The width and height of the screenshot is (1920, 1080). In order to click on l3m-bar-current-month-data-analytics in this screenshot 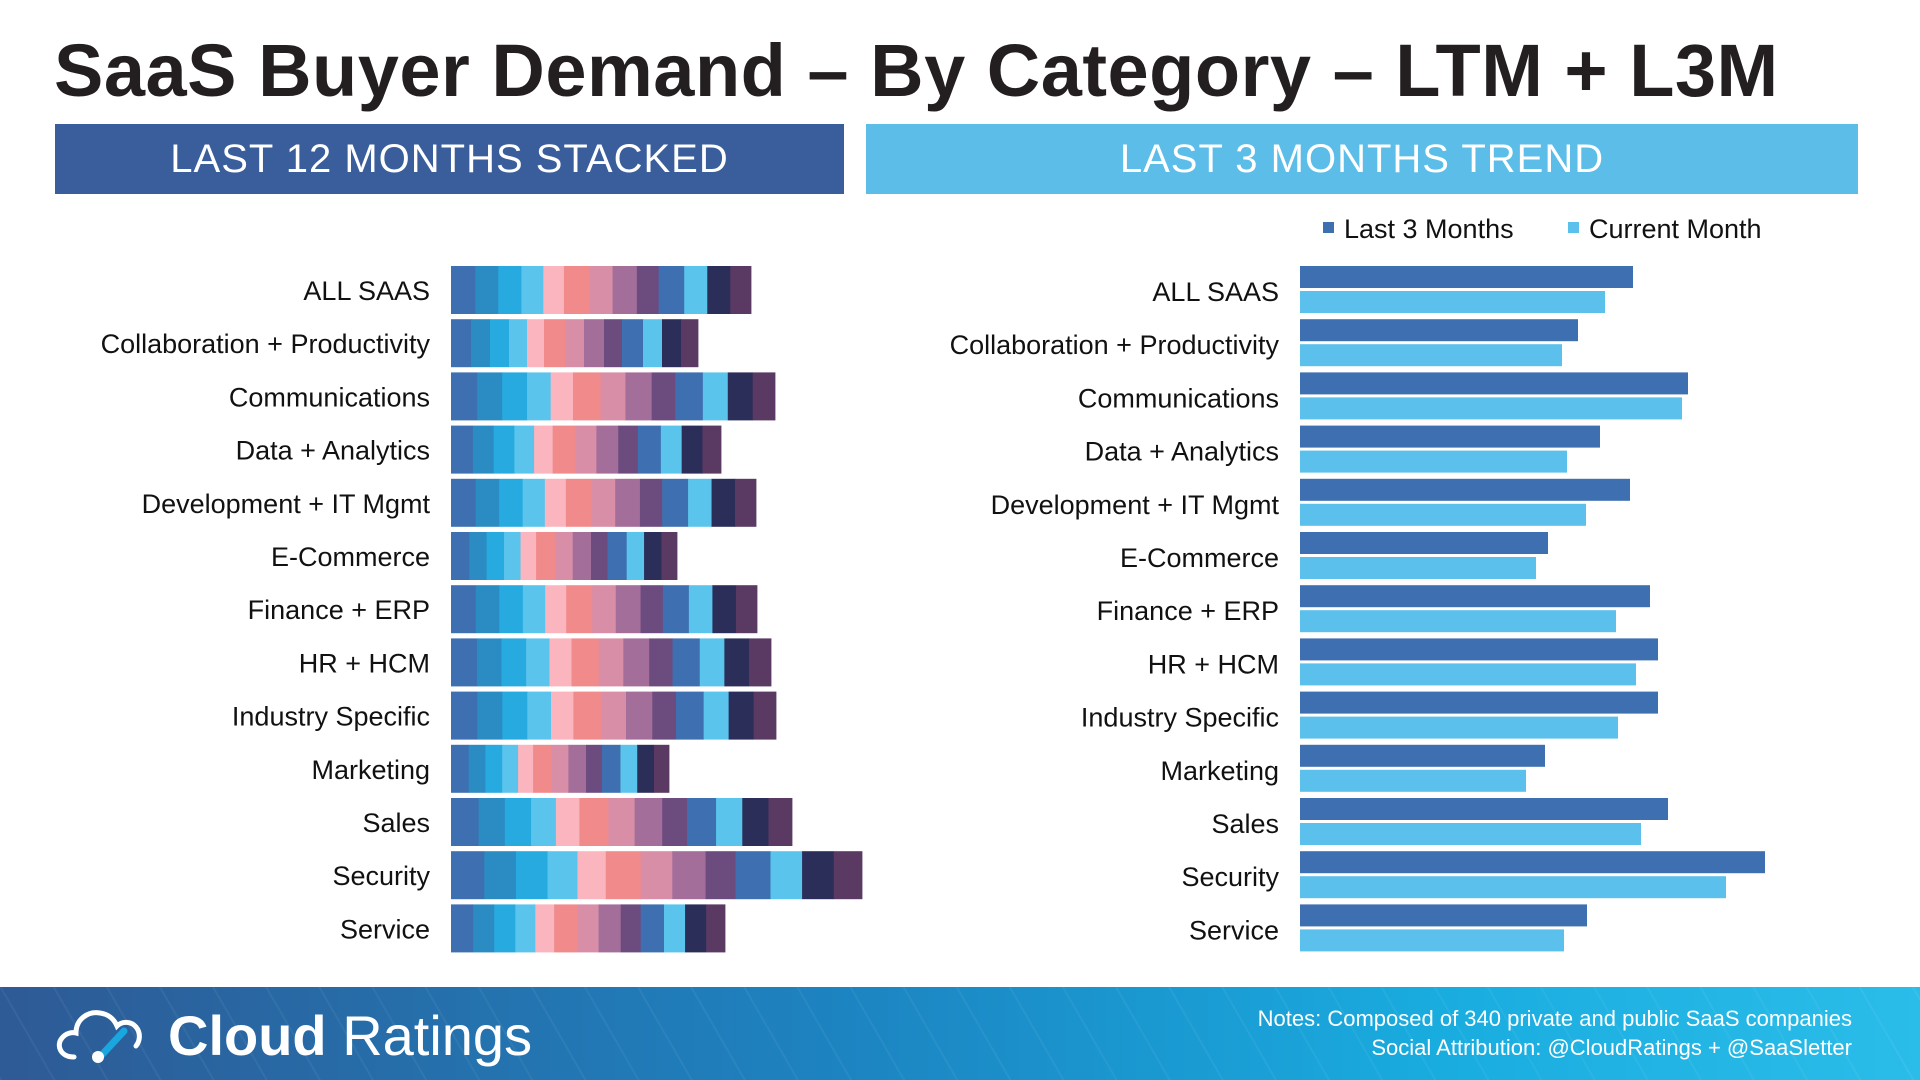, I will do `click(1433, 461)`.